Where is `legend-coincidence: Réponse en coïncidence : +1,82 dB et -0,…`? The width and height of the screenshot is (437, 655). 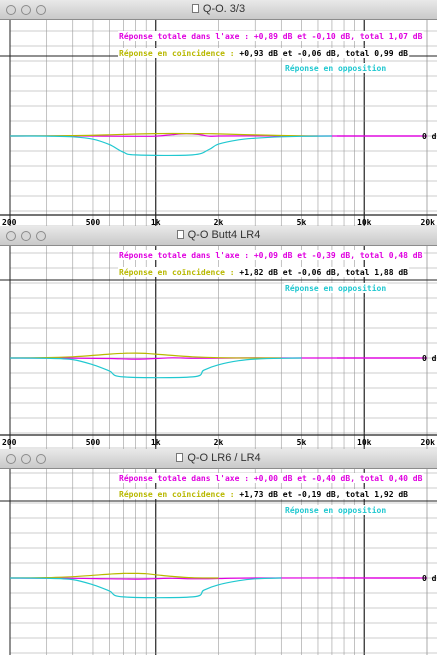
legend-coincidence: Réponse en coïncidence : +1,82 dB et -0,… is located at coordinates (264, 272).